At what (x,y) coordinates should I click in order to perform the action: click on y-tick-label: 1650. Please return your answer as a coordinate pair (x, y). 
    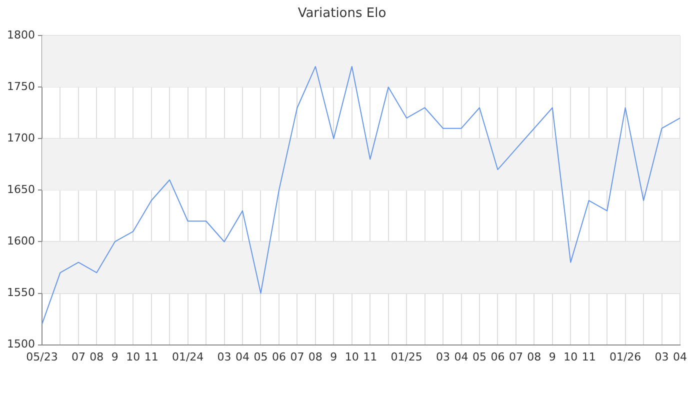
    Looking at the image, I should click on (20, 189).